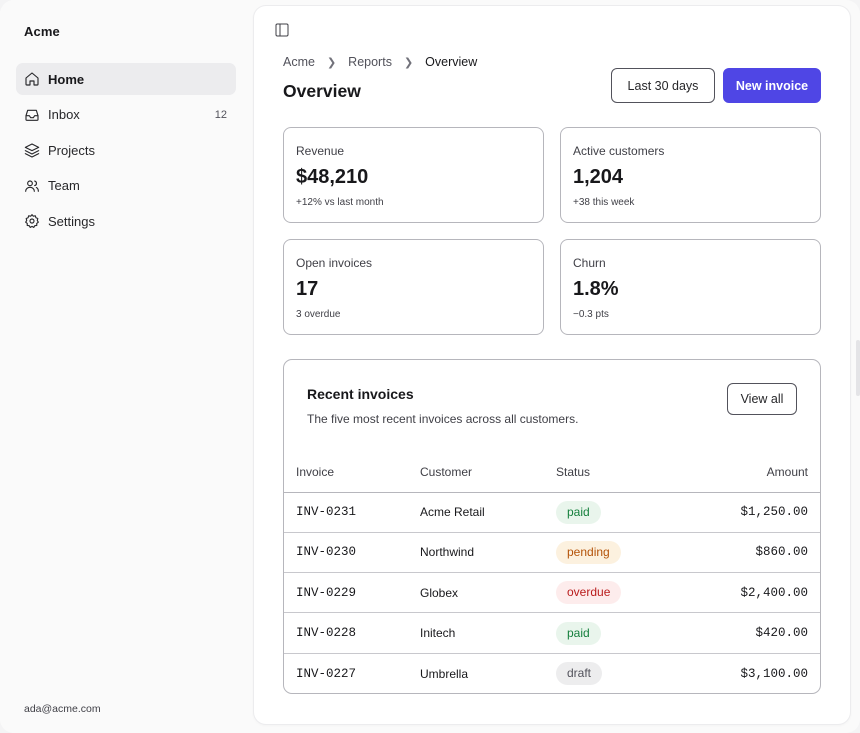 This screenshot has width=860, height=733. What do you see at coordinates (31, 79) in the screenshot?
I see `home-icon` at bounding box center [31, 79].